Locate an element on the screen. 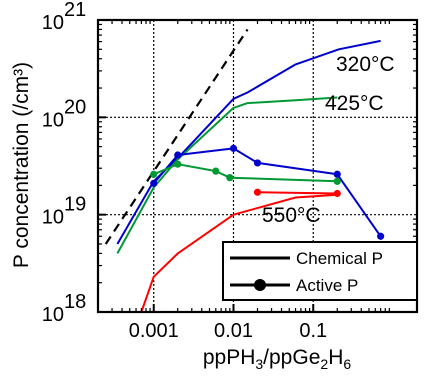  legend-marker-active-dot is located at coordinates (260, 285).